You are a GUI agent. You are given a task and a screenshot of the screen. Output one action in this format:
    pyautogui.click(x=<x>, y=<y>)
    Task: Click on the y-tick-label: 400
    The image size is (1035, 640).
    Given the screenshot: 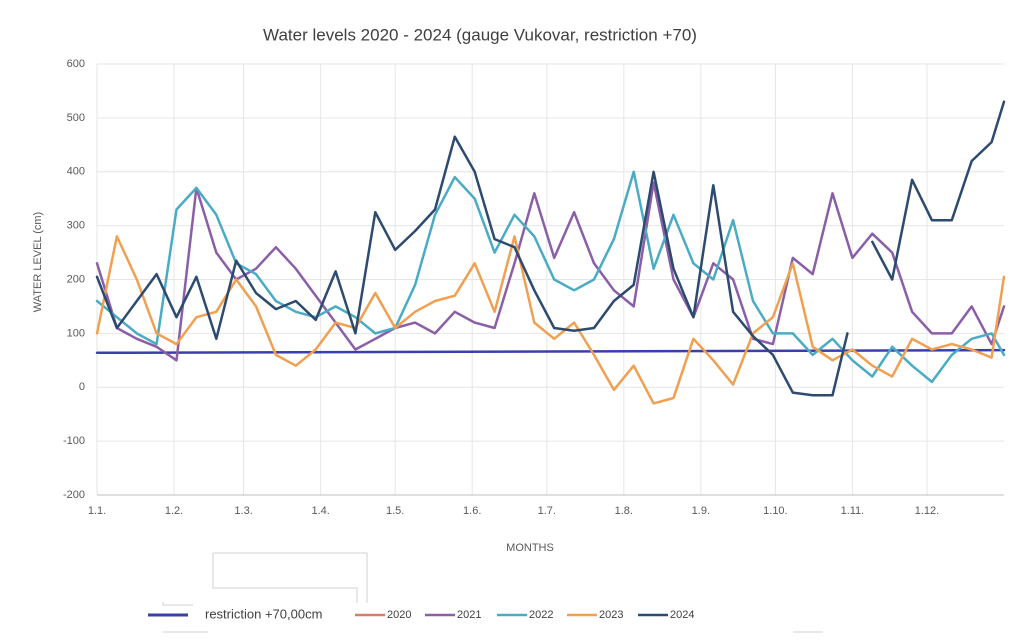 What is the action you would take?
    pyautogui.click(x=76, y=172)
    